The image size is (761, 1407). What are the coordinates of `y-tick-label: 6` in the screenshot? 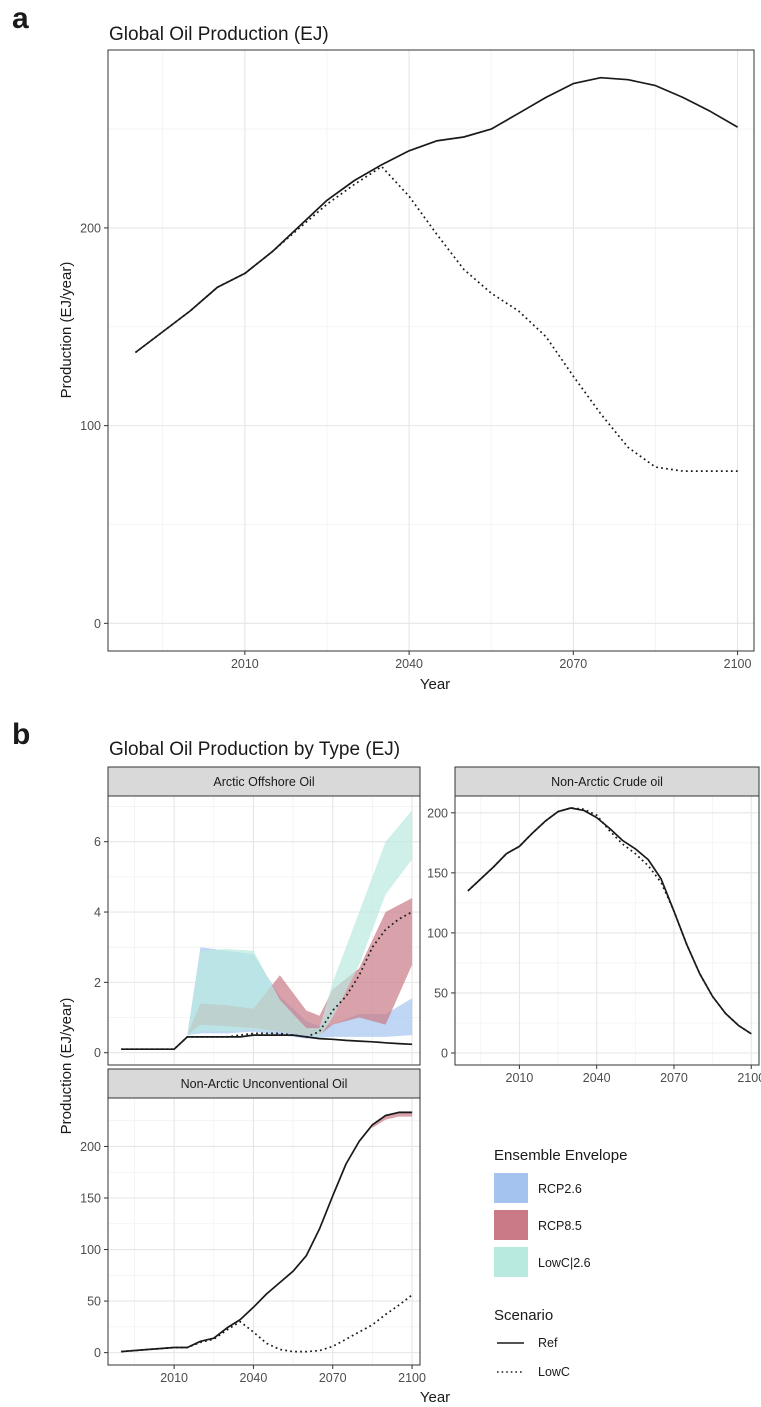 It's located at (97, 842).